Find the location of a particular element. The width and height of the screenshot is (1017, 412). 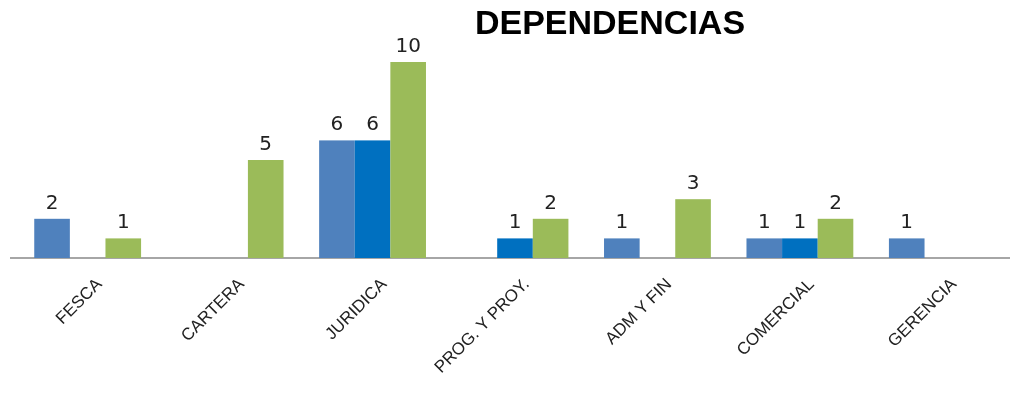

data-label: 10 is located at coordinates (408, 45).